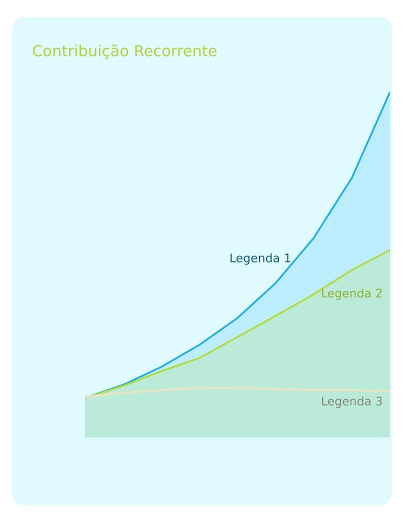  What do you see at coordinates (352, 294) in the screenshot?
I see `series-label: Legenda 2` at bounding box center [352, 294].